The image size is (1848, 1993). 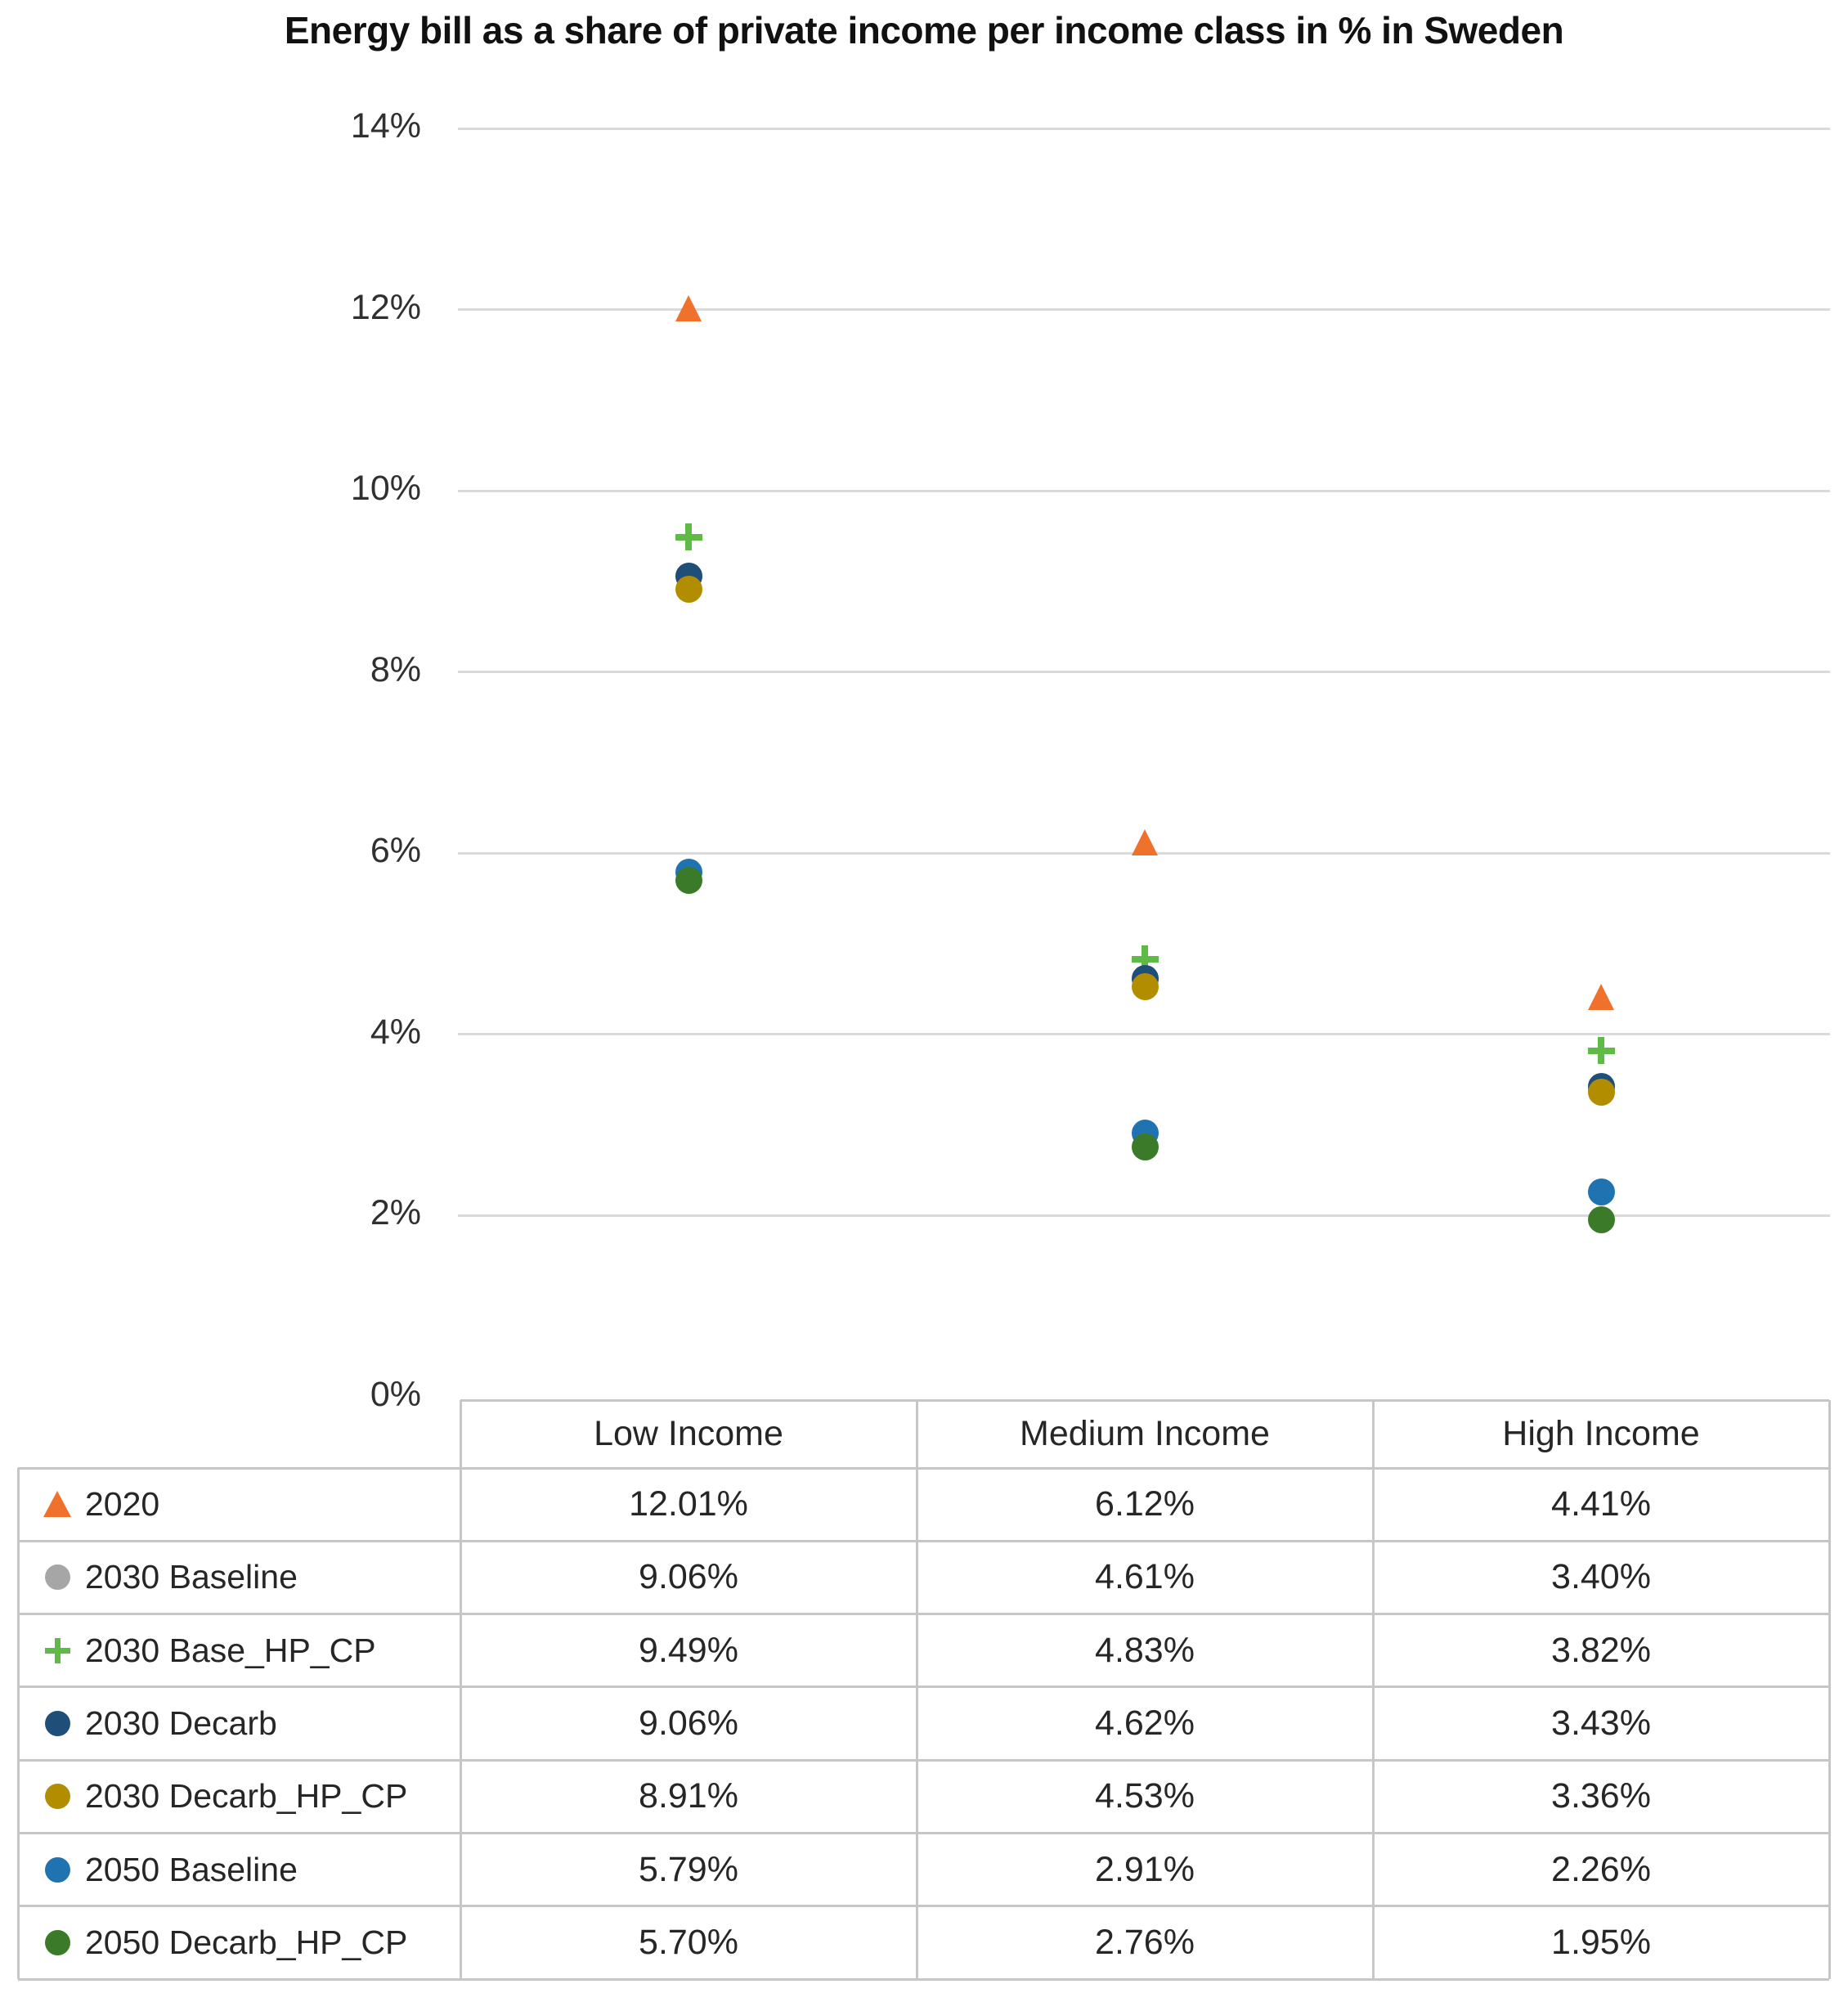 I want to click on y-axis-tick-label: 14%, so click(x=385, y=126).